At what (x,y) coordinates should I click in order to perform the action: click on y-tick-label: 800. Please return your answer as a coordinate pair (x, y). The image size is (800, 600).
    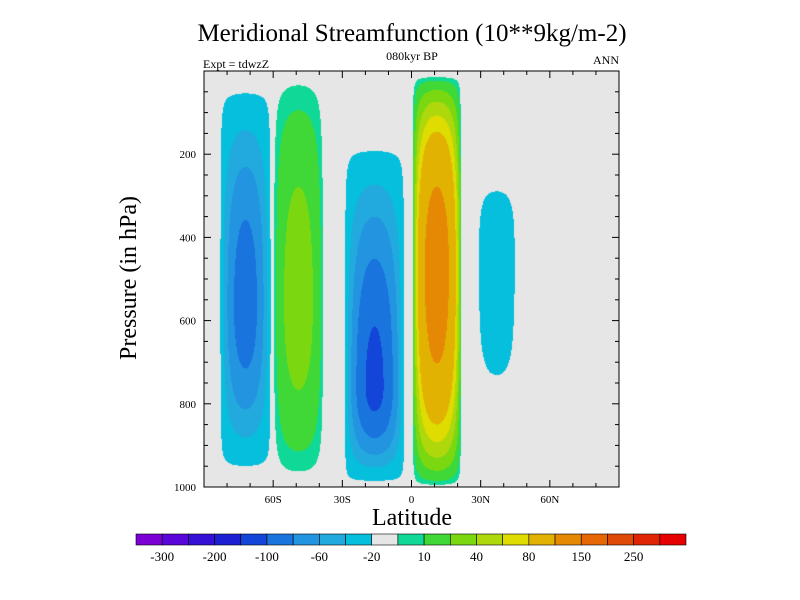
    Looking at the image, I should click on (188, 405).